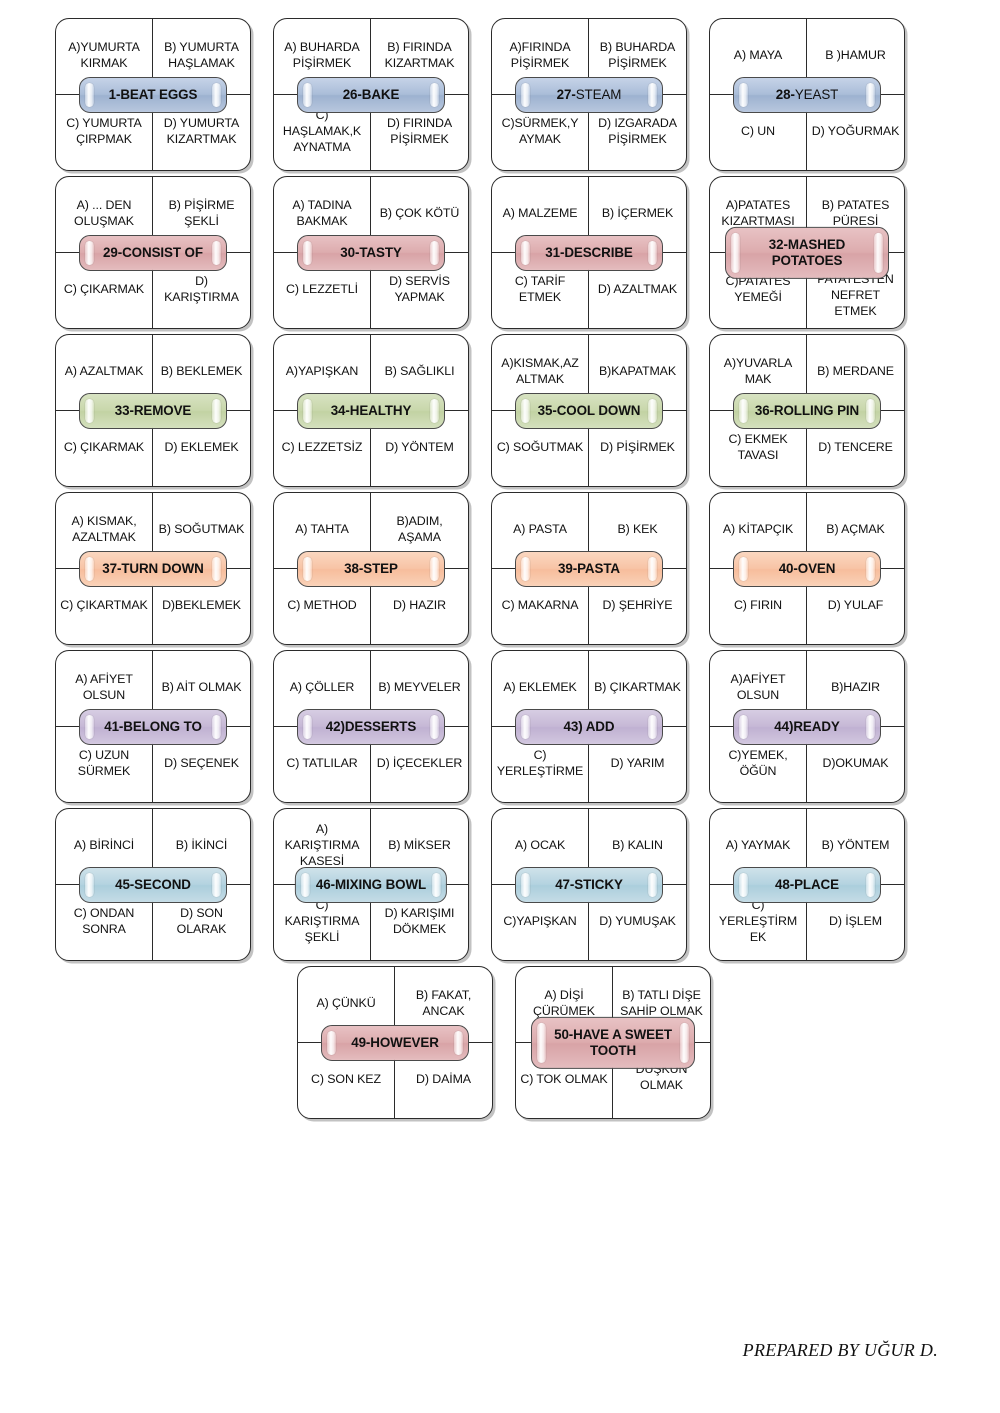 The image size is (1000, 1413). I want to click on answer-option-c: C)YEMEK, ÖĞÜN, so click(758, 764).